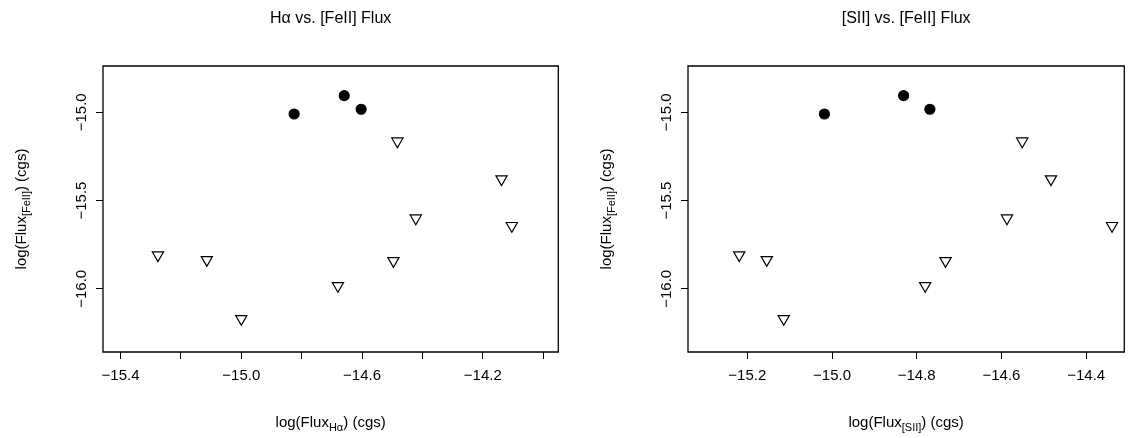 The height and width of the screenshot is (438, 1132). What do you see at coordinates (916, 374) in the screenshot?
I see `x-tick-label: −14.8` at bounding box center [916, 374].